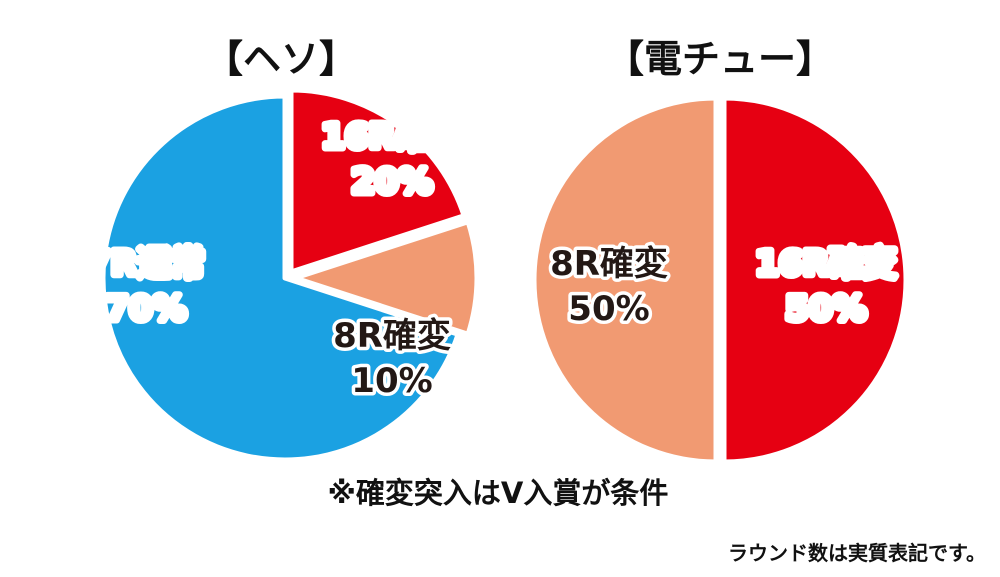 This screenshot has height=577, width=1000. What do you see at coordinates (391, 182) in the screenshot?
I see `slice-percent: 20%` at bounding box center [391, 182].